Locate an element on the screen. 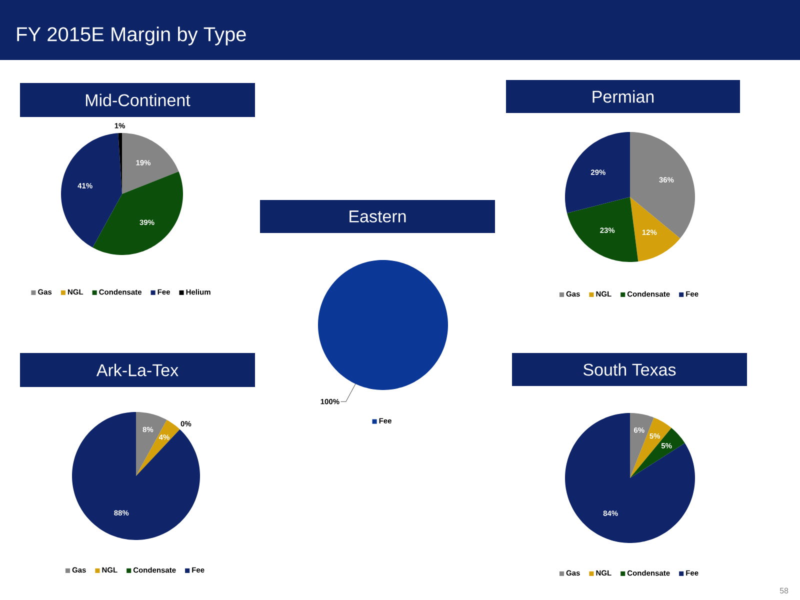  chart-title: Mid-Continent is located at coordinates (138, 100).